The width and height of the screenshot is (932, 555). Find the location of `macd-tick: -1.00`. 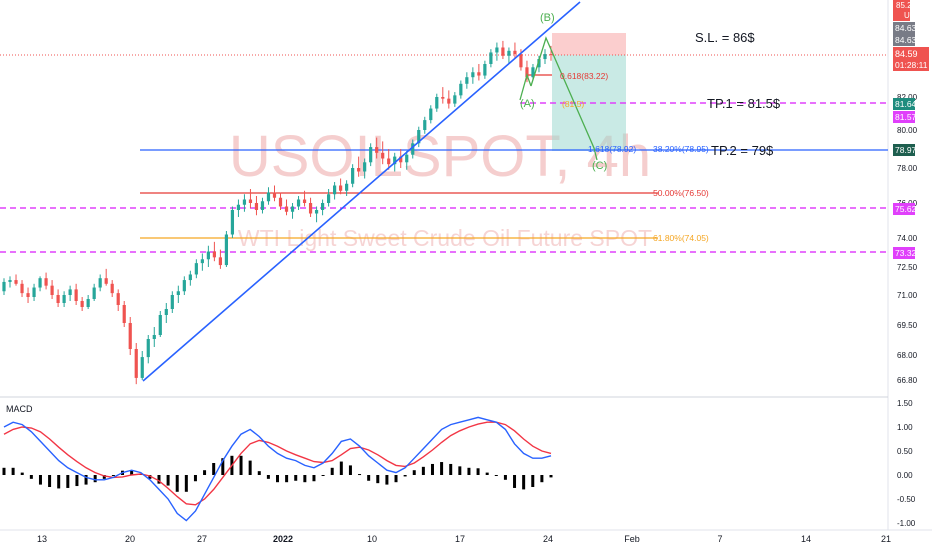

macd-tick: -1.00 is located at coordinates (906, 523).